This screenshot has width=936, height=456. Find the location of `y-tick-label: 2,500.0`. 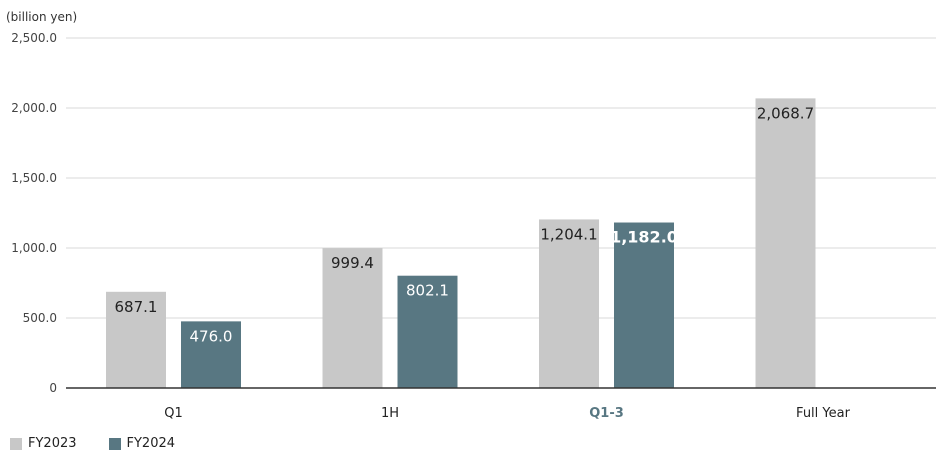

y-tick-label: 2,500.0 is located at coordinates (34, 38).